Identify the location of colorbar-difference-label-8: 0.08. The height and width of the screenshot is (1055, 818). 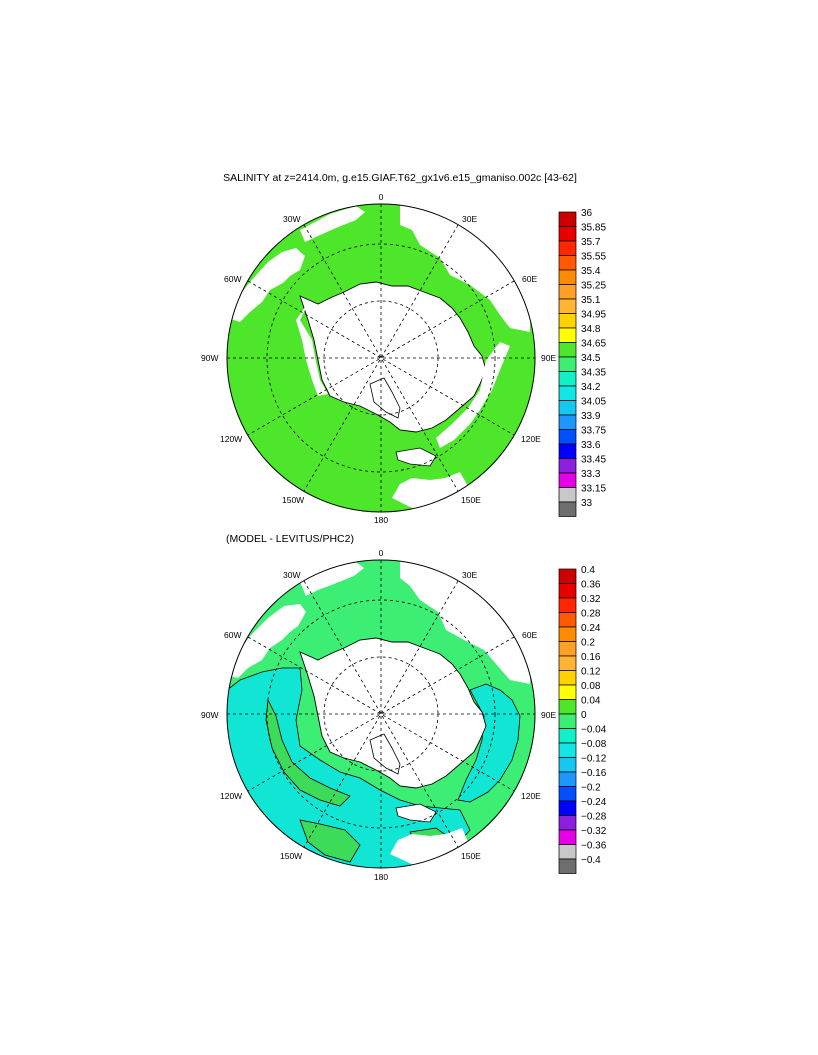
(591, 686).